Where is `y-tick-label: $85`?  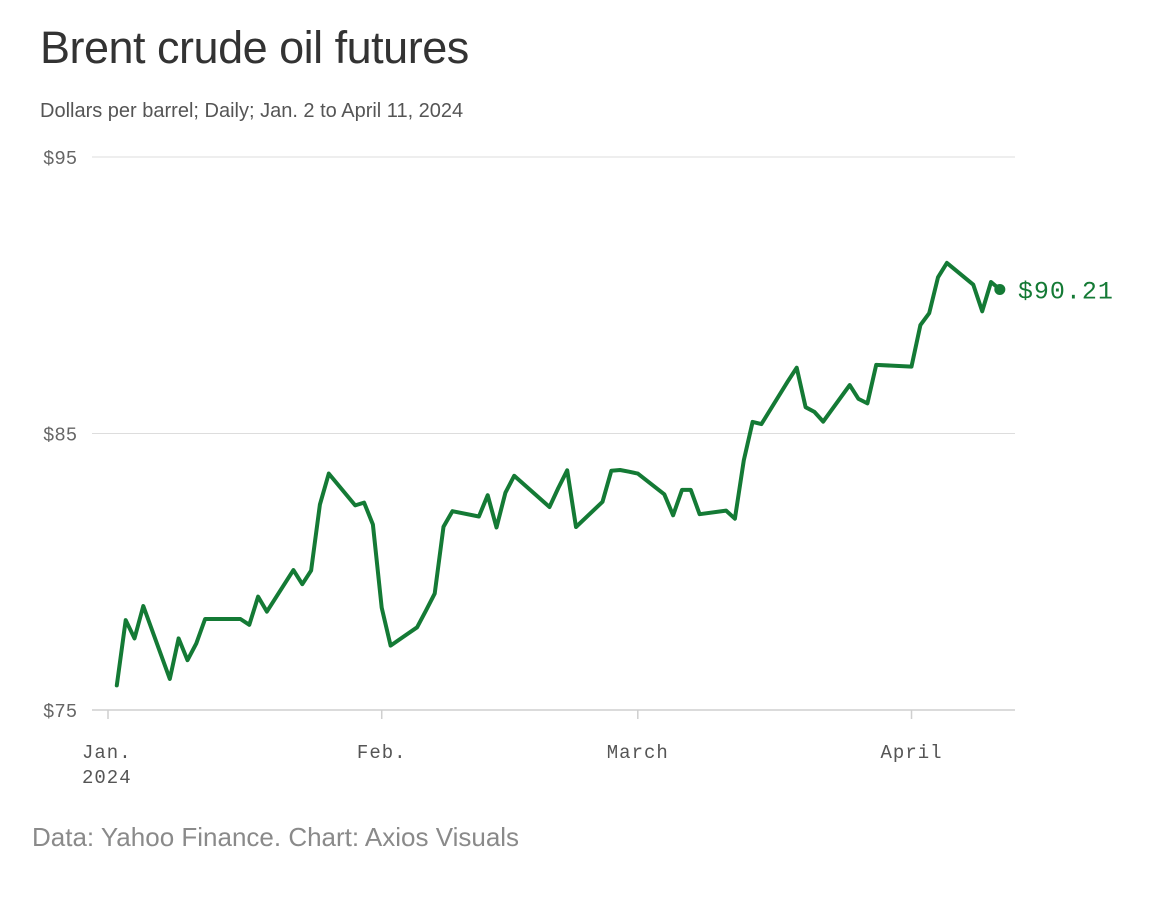
y-tick-label: $85 is located at coordinates (60, 436).